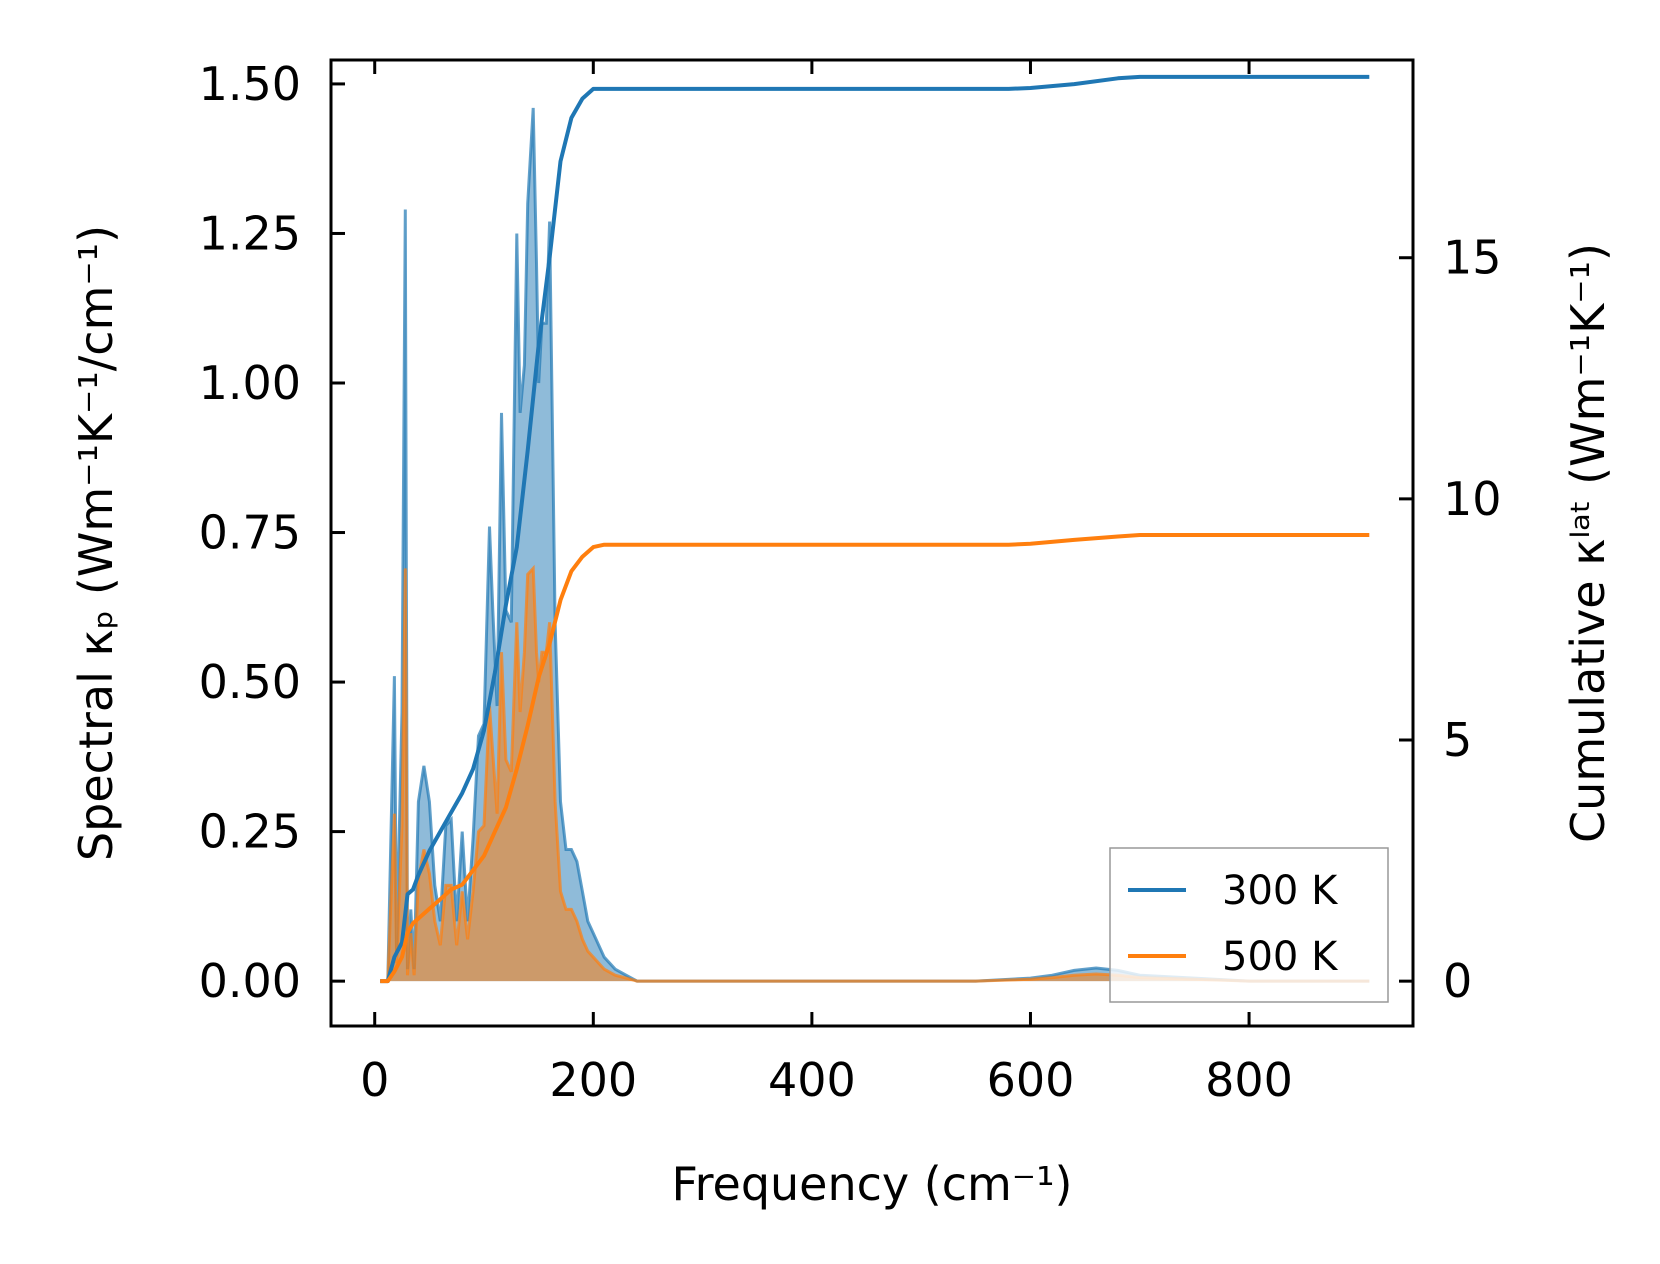 Image resolution: width=1660 pixels, height=1264 pixels. What do you see at coordinates (593, 1080) in the screenshot?
I see `x-tick-label: 200` at bounding box center [593, 1080].